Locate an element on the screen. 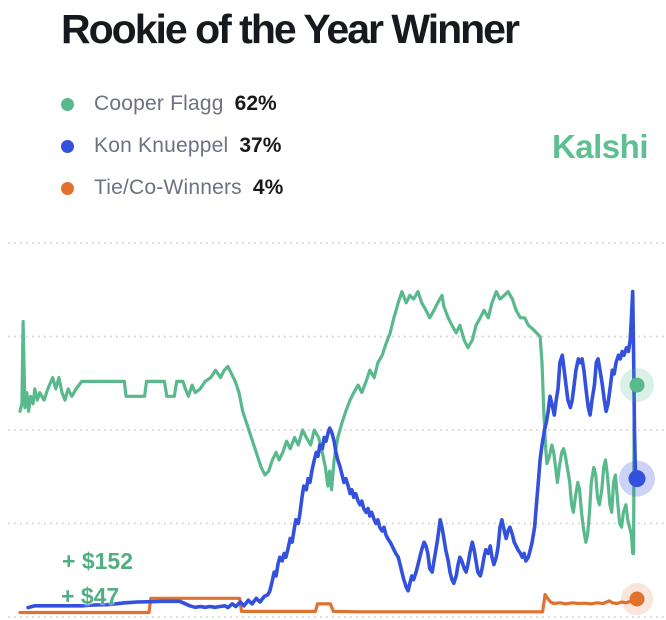 This screenshot has width=666, height=620. legend-value: 37% is located at coordinates (260, 145).